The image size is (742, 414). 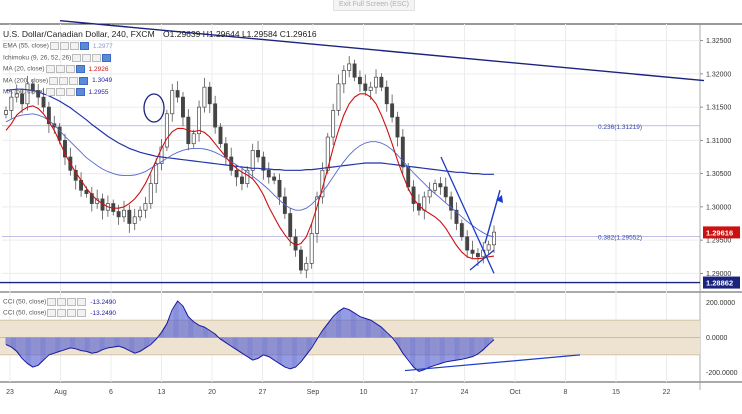 What do you see at coordinates (249, 131) in the screenshot?
I see `ma200-line` at bounding box center [249, 131].